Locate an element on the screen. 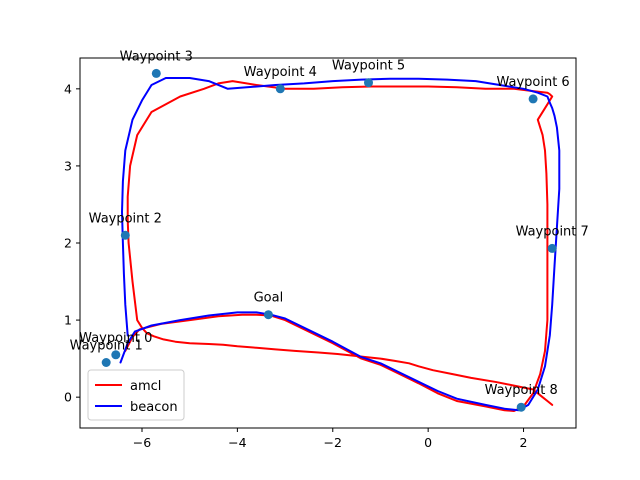 The image size is (640, 480). x-tick-label: −2 is located at coordinates (333, 442).